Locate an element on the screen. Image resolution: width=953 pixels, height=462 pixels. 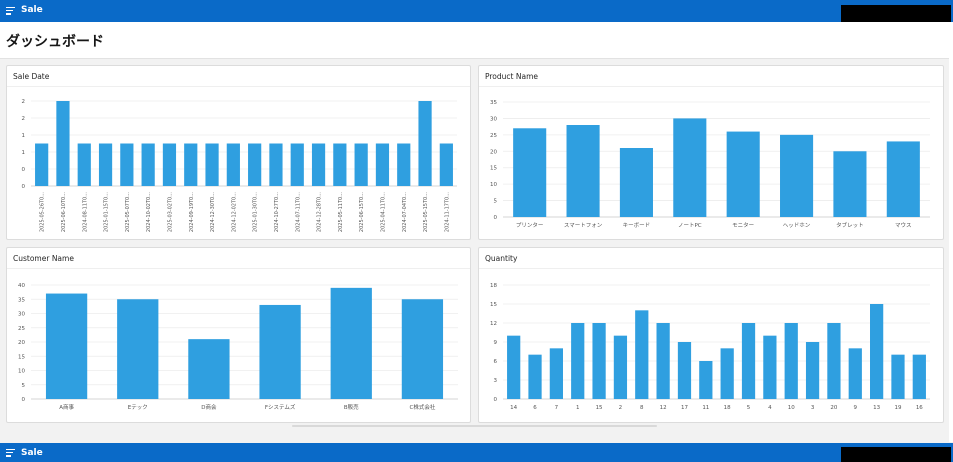
y-tick-label: 25 is located at coordinates (493, 136).